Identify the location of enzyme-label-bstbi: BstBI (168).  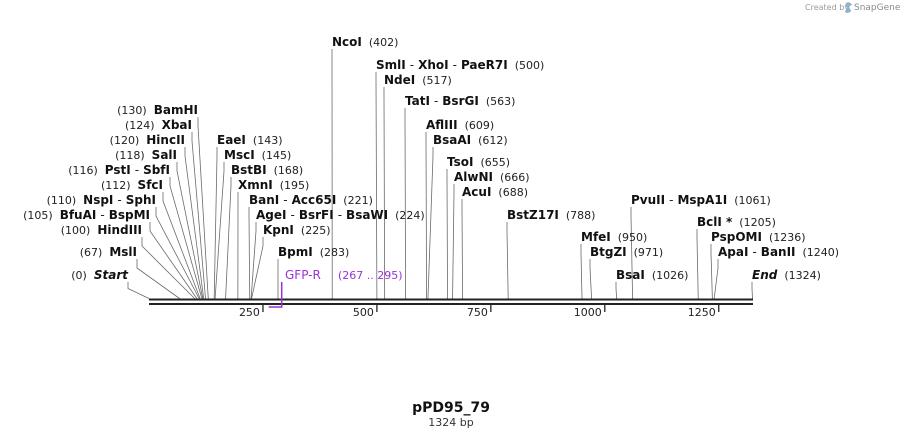
(267, 170).